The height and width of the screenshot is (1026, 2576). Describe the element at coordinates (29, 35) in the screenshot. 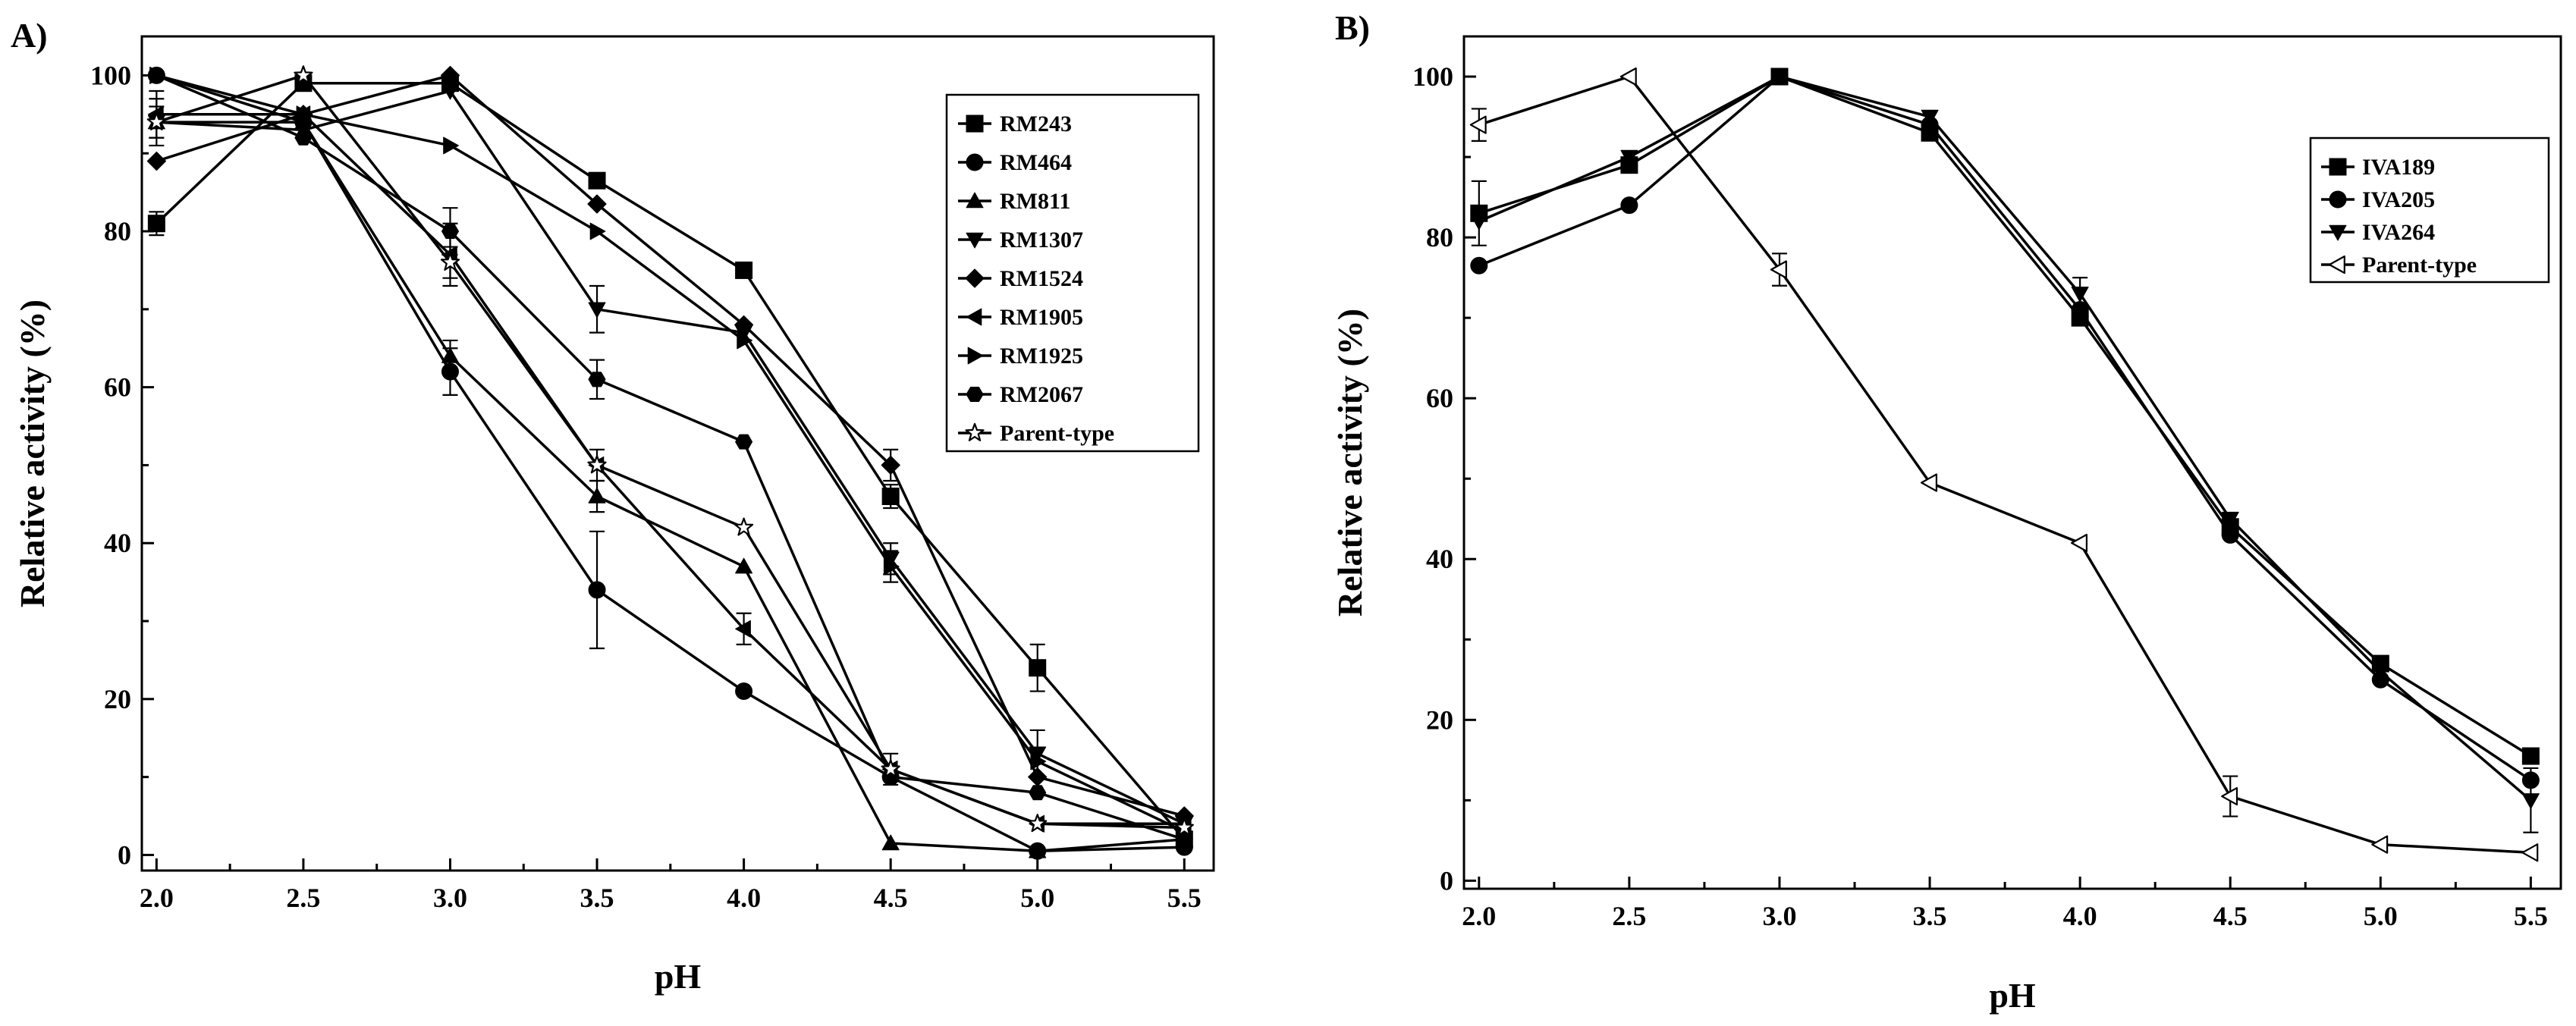

I see `panel-a-label: A)` at that location.